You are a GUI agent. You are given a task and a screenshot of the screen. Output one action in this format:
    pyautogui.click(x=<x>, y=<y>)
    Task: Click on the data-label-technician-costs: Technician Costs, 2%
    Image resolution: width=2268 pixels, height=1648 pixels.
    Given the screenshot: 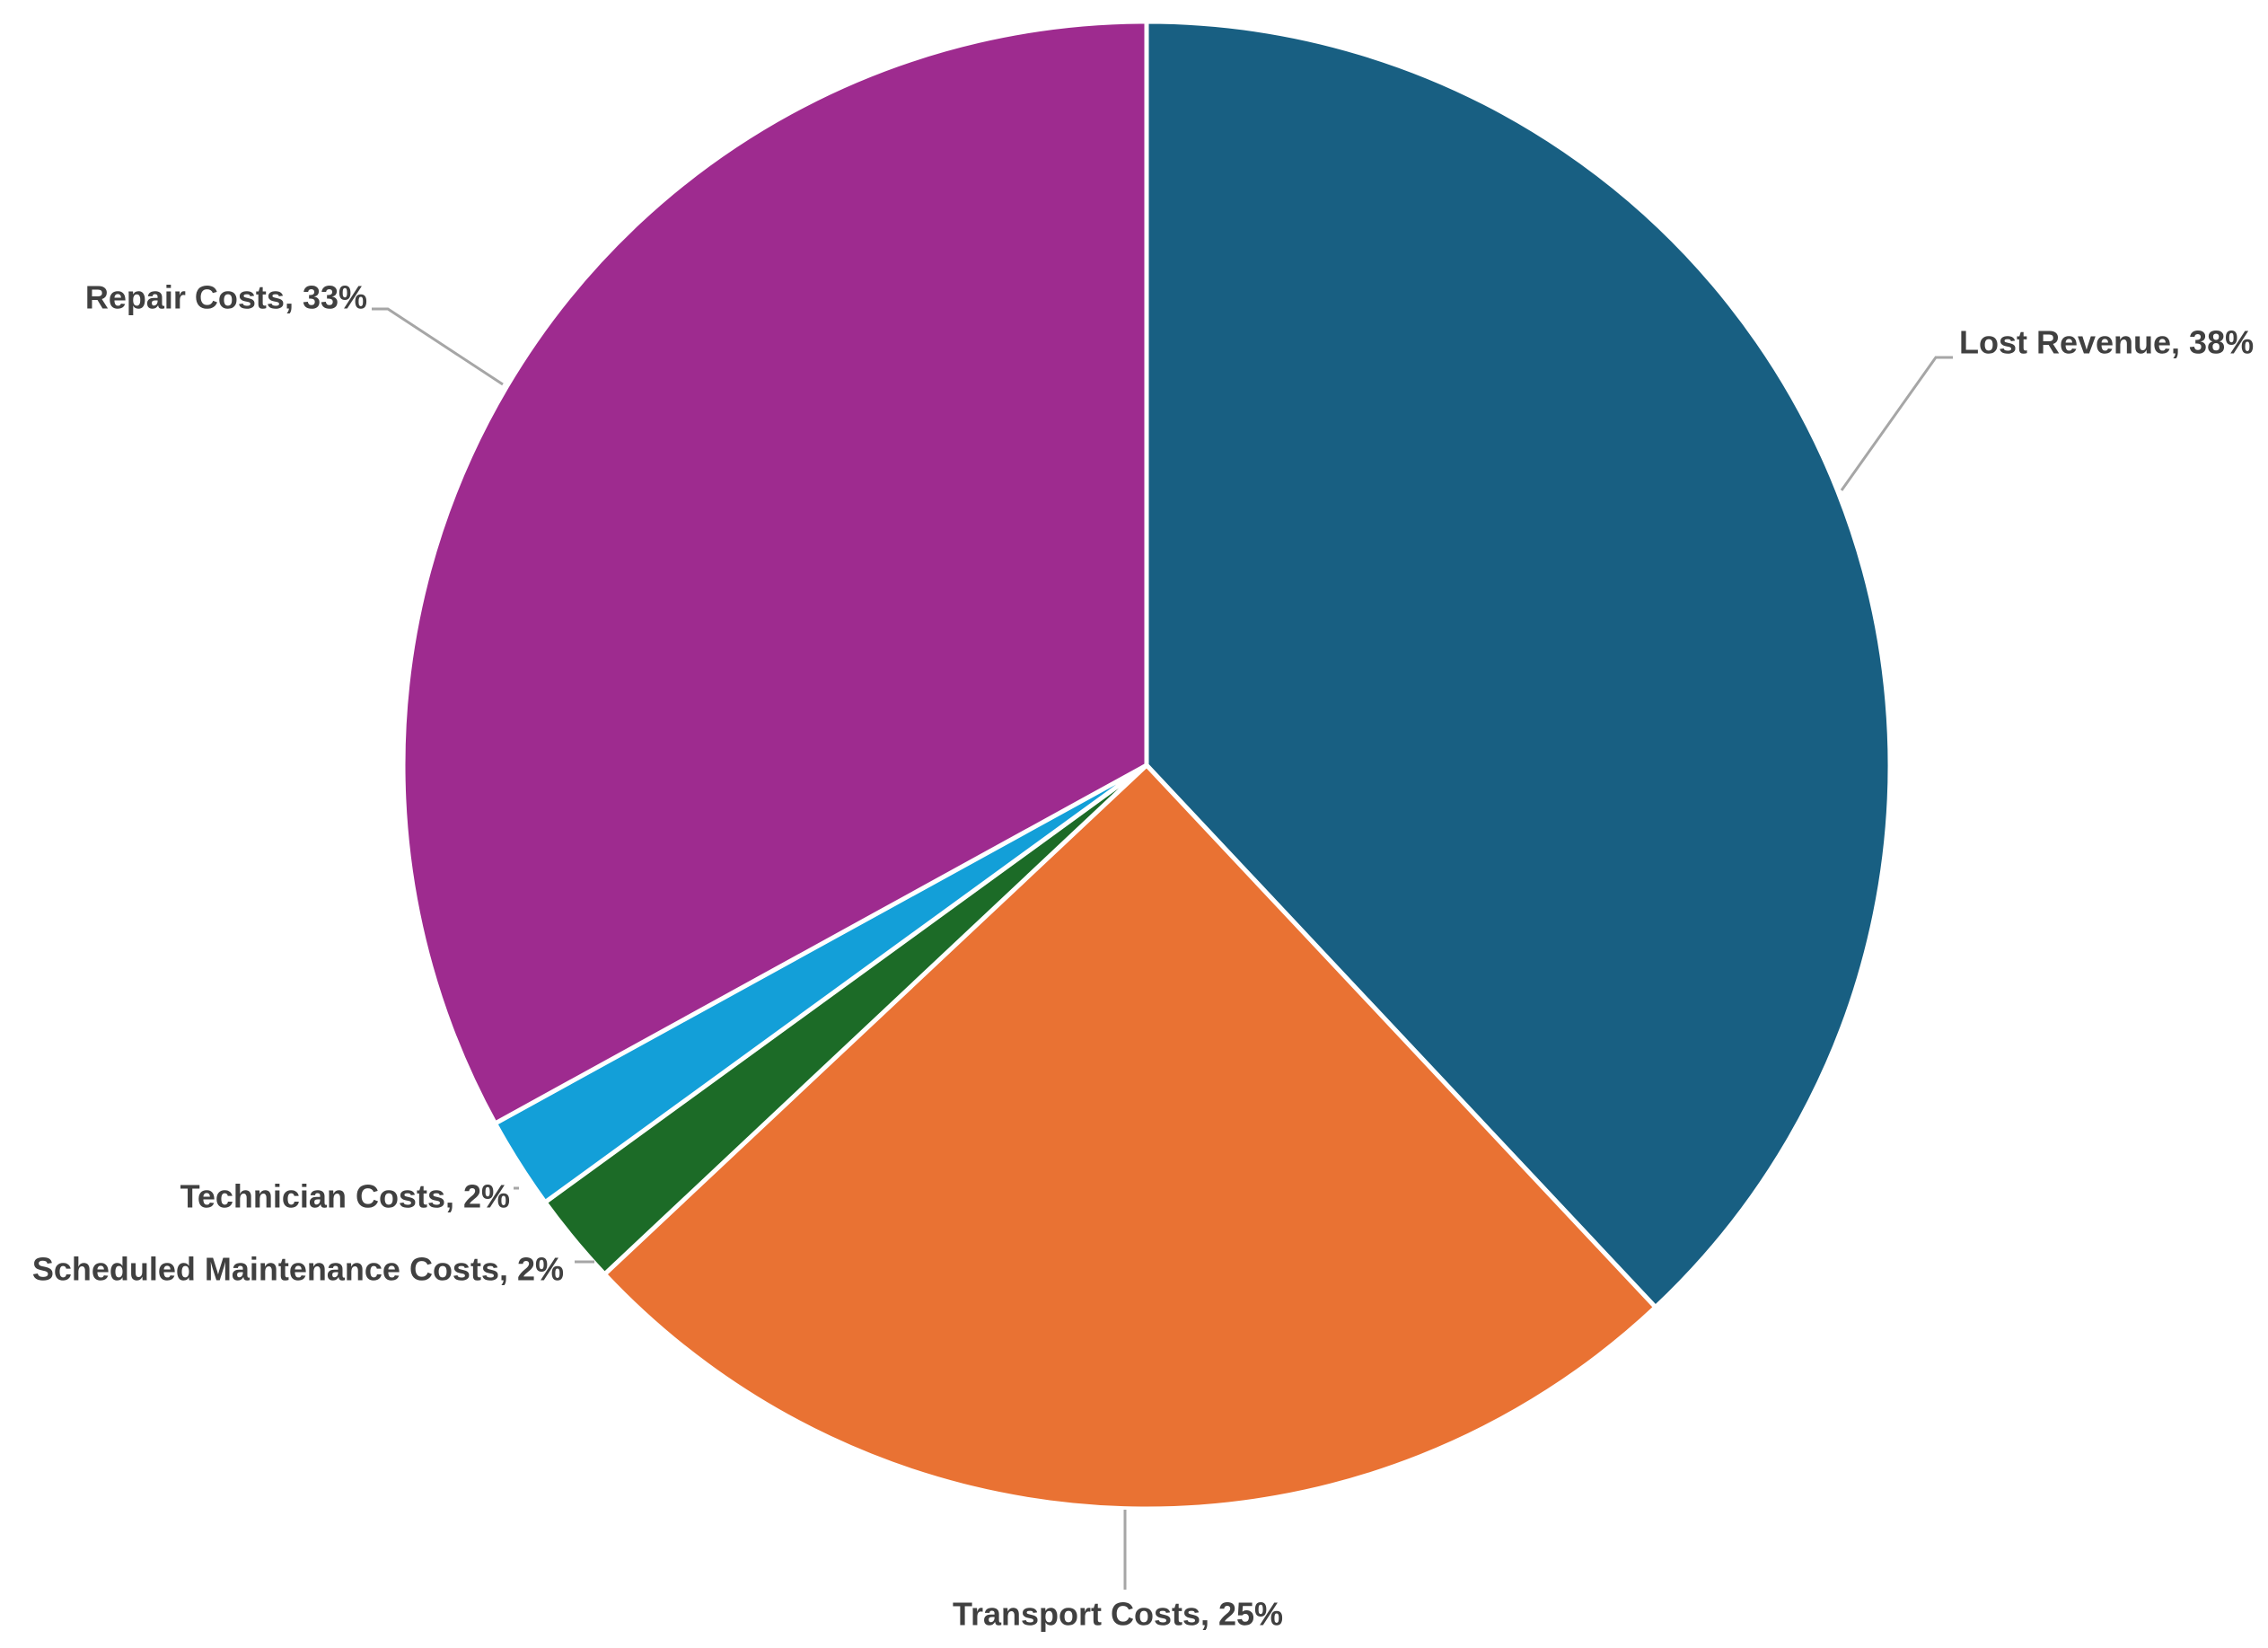 What is the action you would take?
    pyautogui.click(x=345, y=1196)
    